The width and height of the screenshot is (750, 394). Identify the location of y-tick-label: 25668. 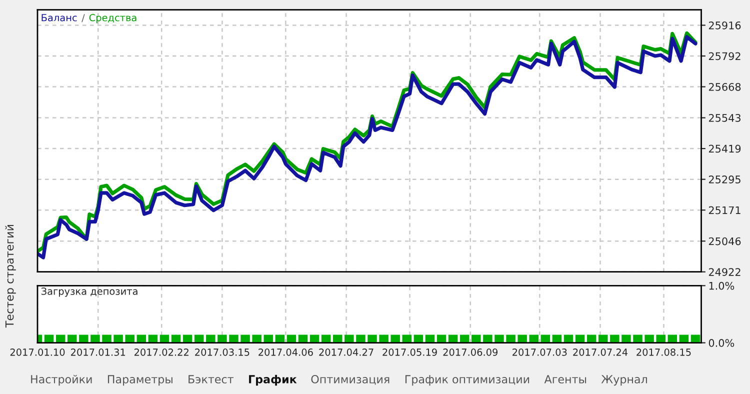
(724, 86).